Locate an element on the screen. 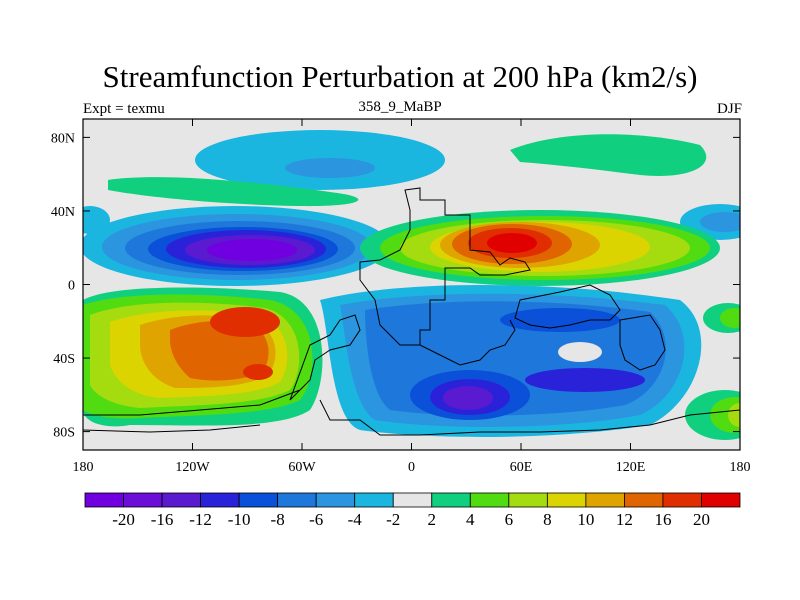  experiment-label: Expt = texmu is located at coordinates (124, 109).